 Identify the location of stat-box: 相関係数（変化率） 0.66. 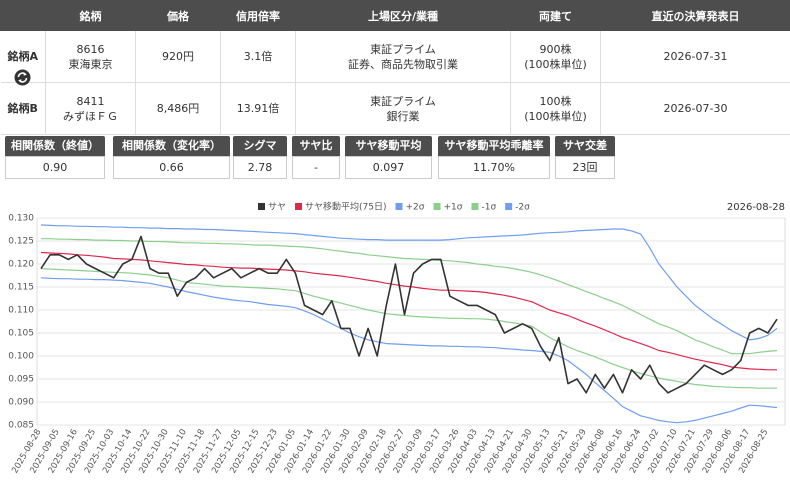
(171, 157).